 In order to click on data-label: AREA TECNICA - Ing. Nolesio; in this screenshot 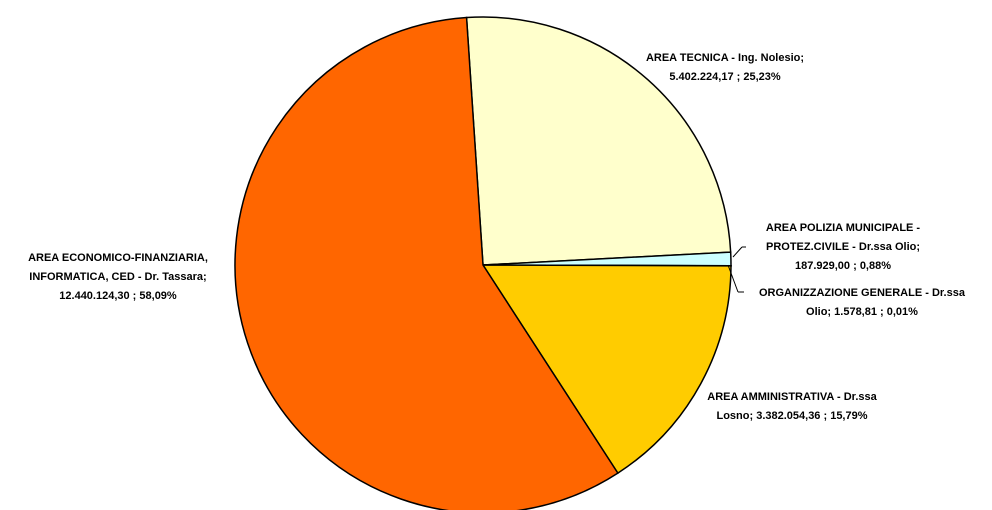, I will do `click(725, 58)`.